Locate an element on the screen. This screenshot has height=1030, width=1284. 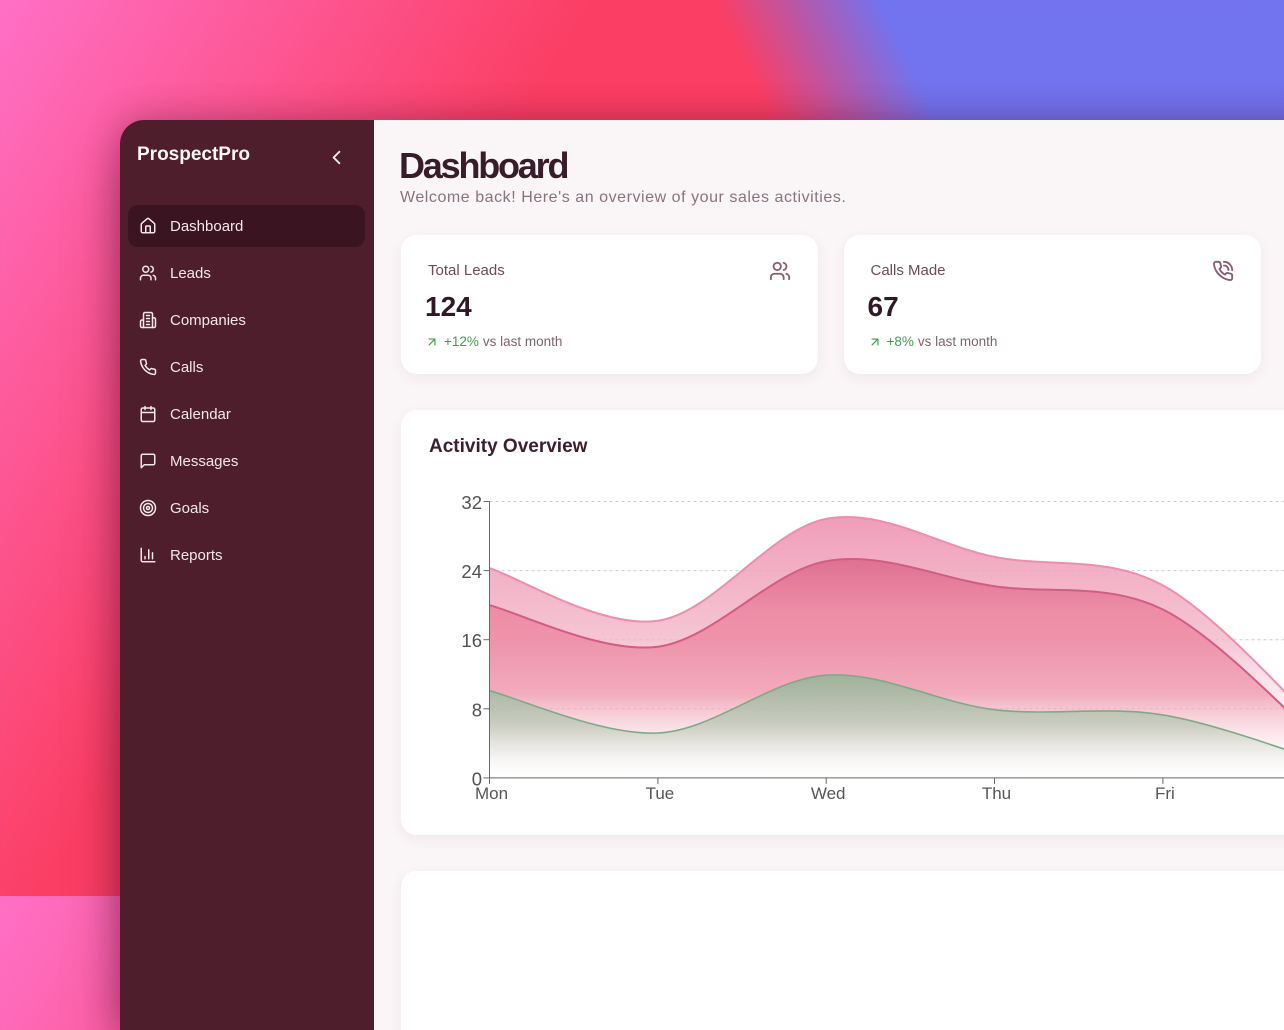
svg-text: Mon is located at coordinates (491, 793).